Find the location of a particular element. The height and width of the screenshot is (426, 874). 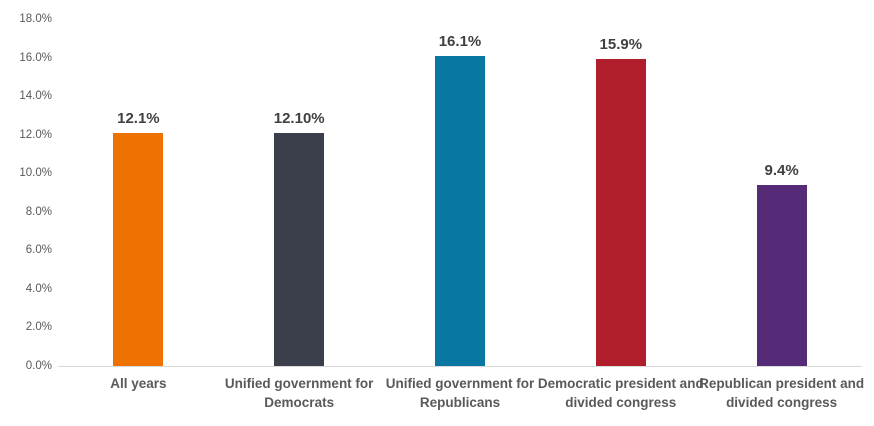

y-axis-tick-label: 10.0% is located at coordinates (35, 173).